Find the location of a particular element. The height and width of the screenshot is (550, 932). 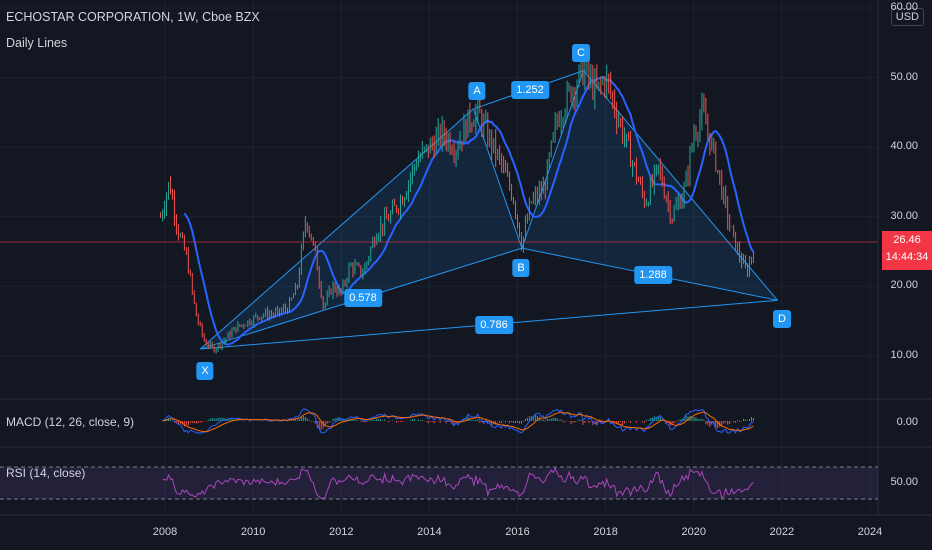

macd-axis-value: 0.00 is located at coordinates (907, 422).